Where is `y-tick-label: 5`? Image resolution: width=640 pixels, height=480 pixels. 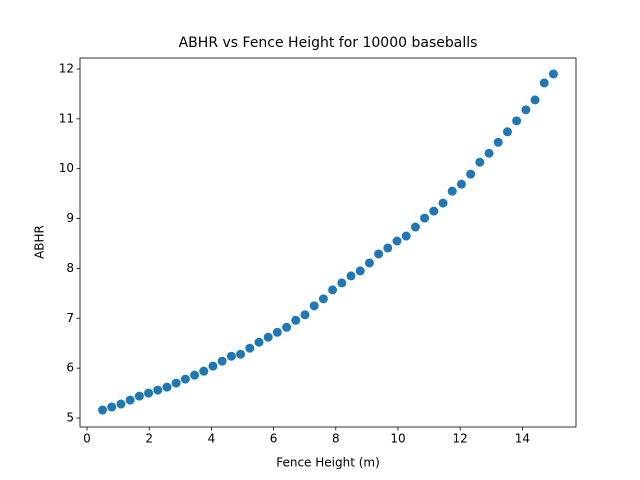 y-tick-label: 5 is located at coordinates (70, 418).